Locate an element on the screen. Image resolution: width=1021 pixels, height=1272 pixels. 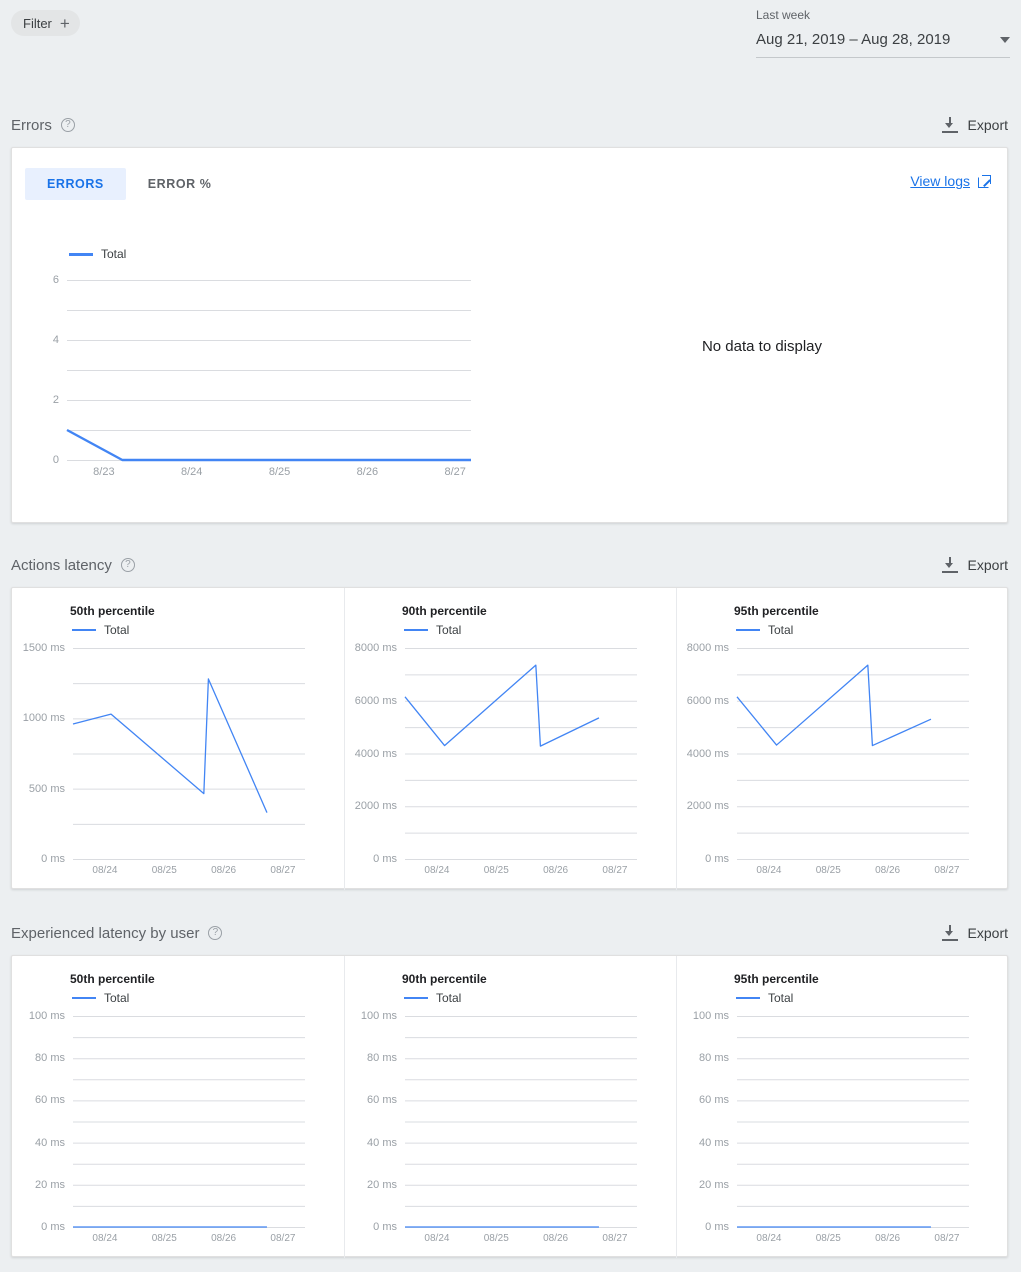
y-axis-tick-label: 8000 ms is located at coordinates (707, 648).